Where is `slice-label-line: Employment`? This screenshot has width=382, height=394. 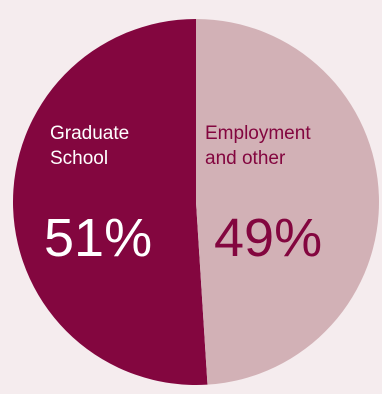 slice-label-line: Employment is located at coordinates (258, 133).